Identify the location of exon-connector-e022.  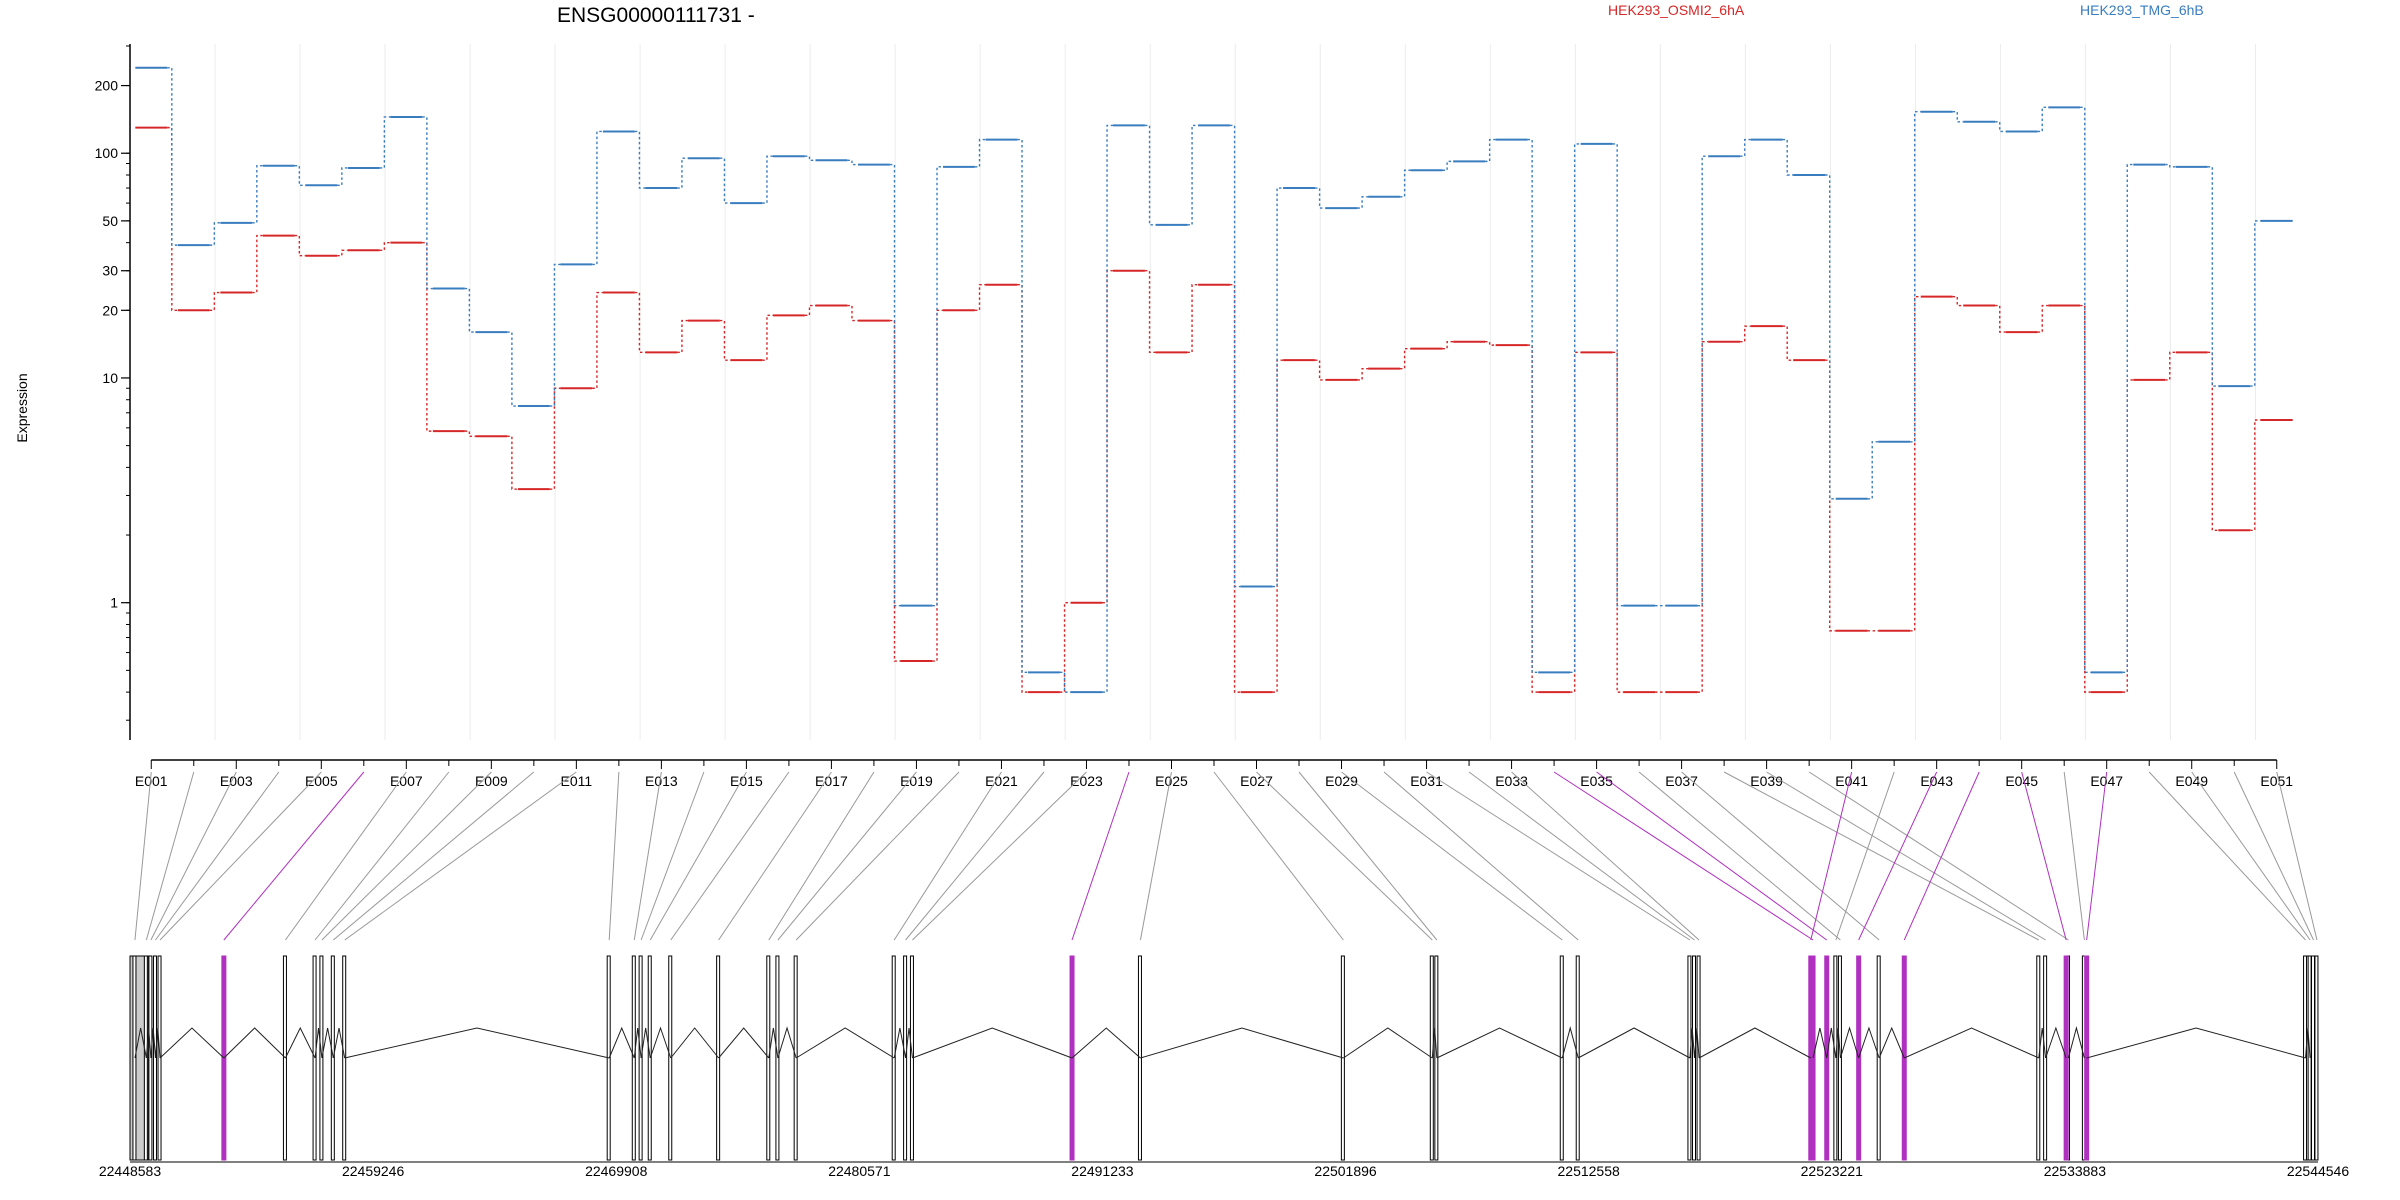
(975, 856).